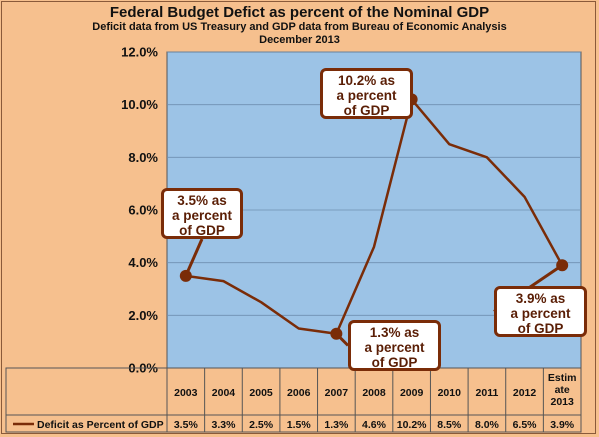 The height and width of the screenshot is (437, 599). I want to click on annotation-callout: 3.9% as a percent of GDP, so click(540, 311).